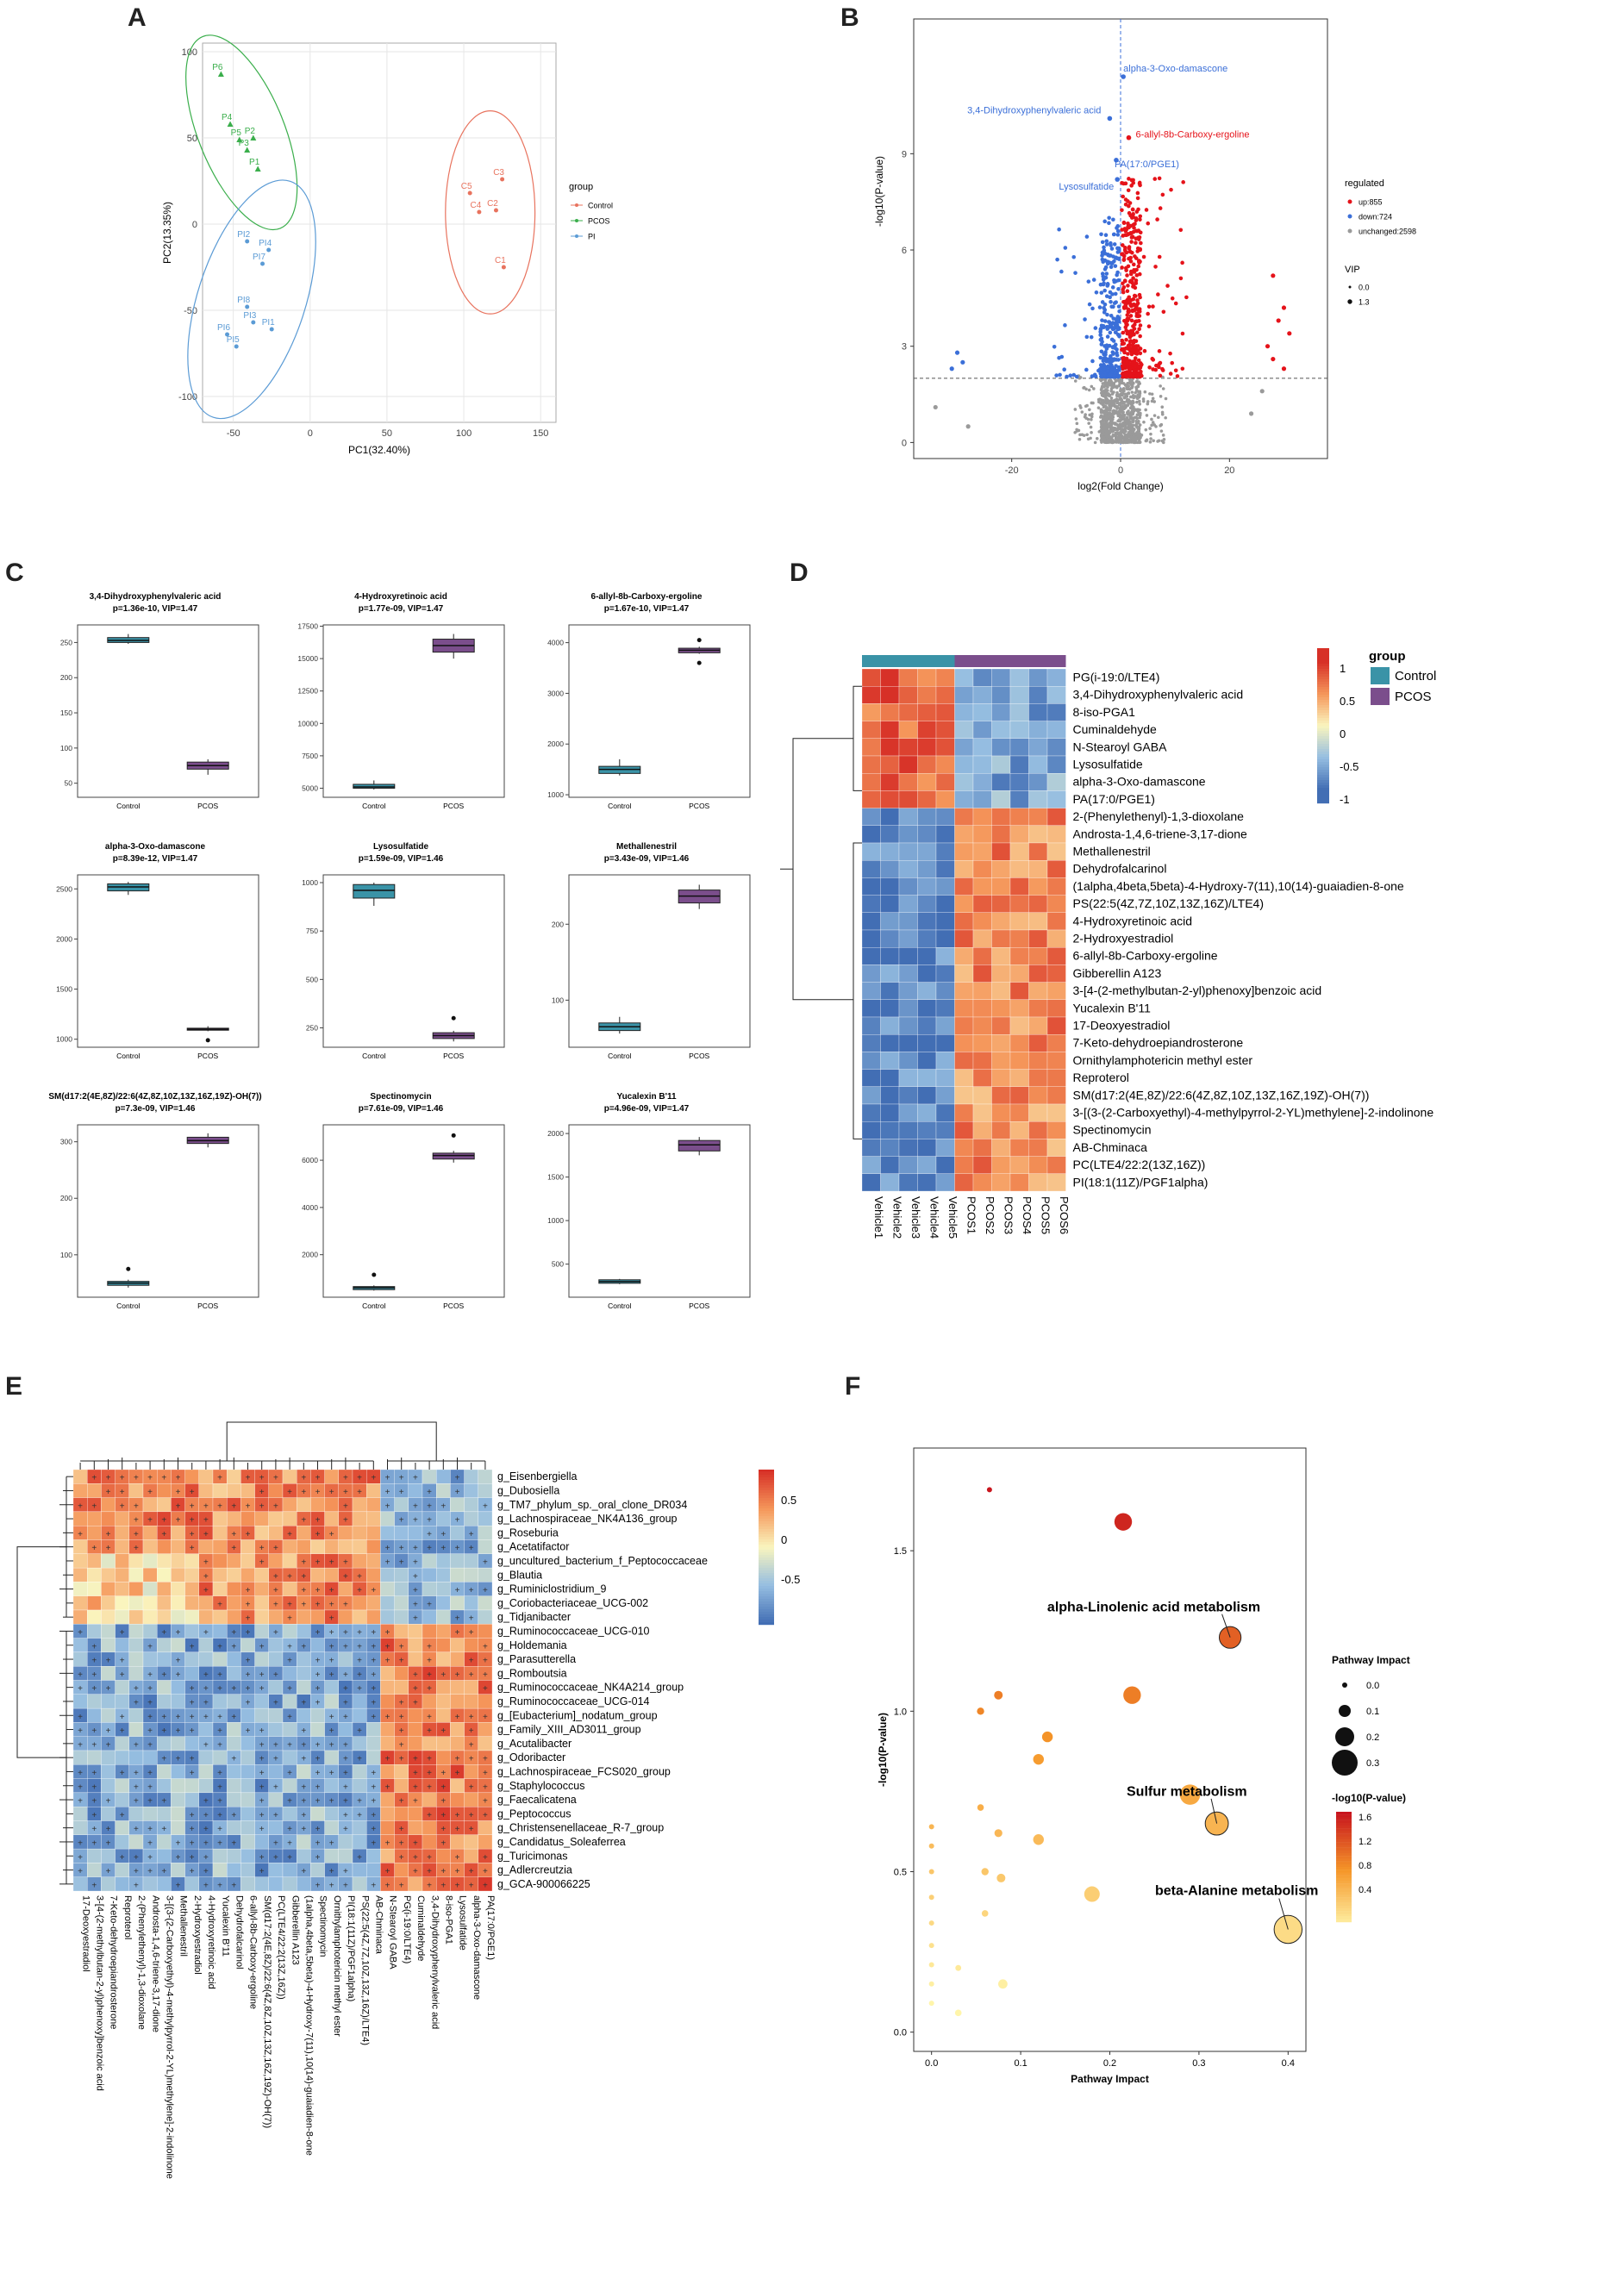  Describe the element at coordinates (312, 1028) in the screenshot. I see `y-tick-label: 250` at that location.